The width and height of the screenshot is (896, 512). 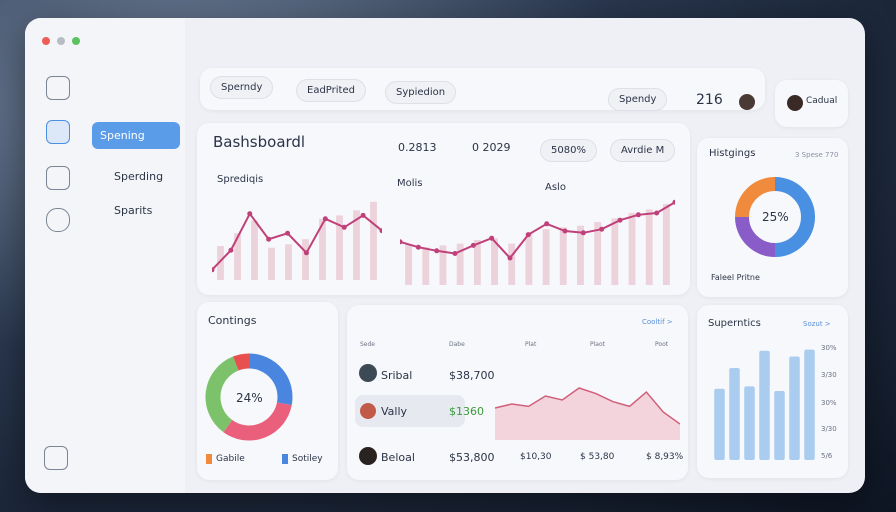 I want to click on stat: 0 2029, so click(x=491, y=147).